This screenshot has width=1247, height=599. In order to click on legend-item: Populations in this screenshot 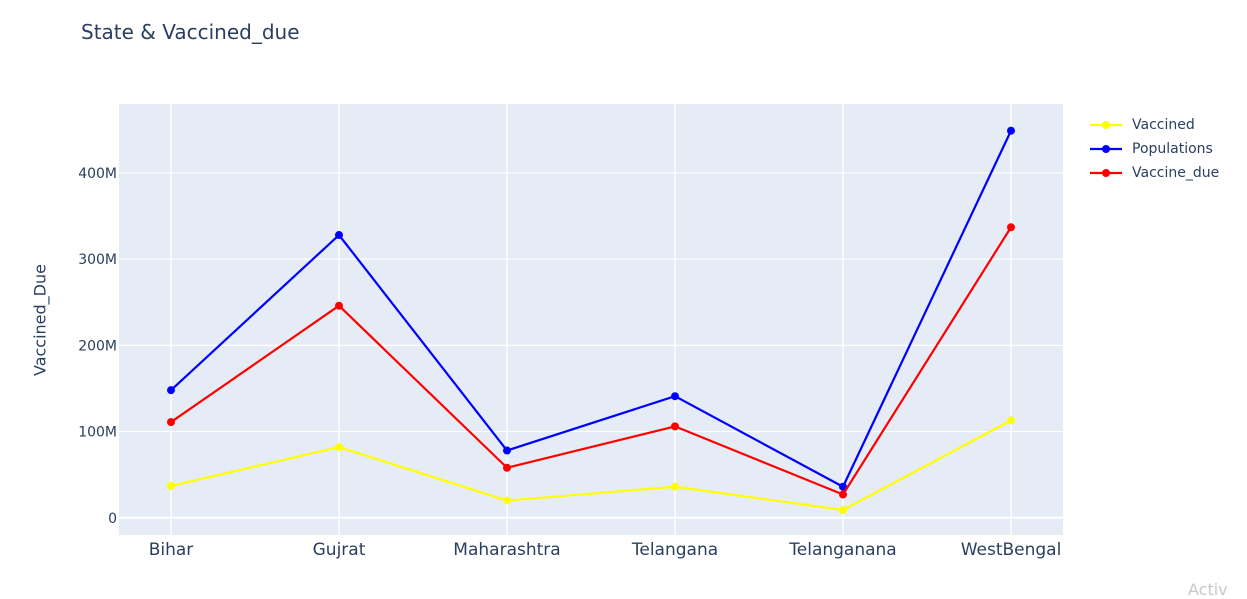, I will do `click(1153, 149)`.